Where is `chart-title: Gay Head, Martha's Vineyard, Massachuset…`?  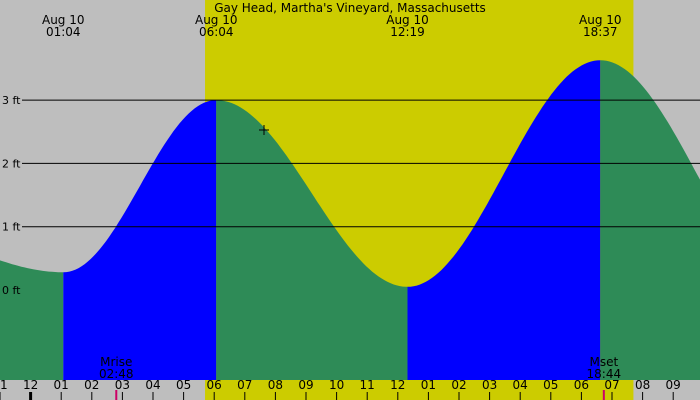 chart-title: Gay Head, Martha's Vineyard, Massachuset… is located at coordinates (350, 8).